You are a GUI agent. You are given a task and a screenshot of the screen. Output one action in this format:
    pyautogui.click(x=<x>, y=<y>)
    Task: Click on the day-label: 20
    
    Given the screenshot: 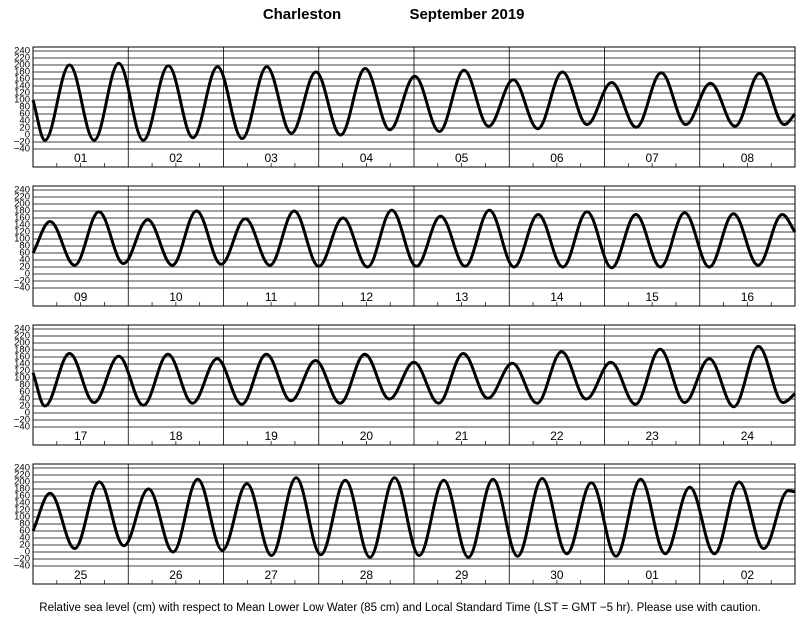 What is the action you would take?
    pyautogui.click(x=367, y=436)
    